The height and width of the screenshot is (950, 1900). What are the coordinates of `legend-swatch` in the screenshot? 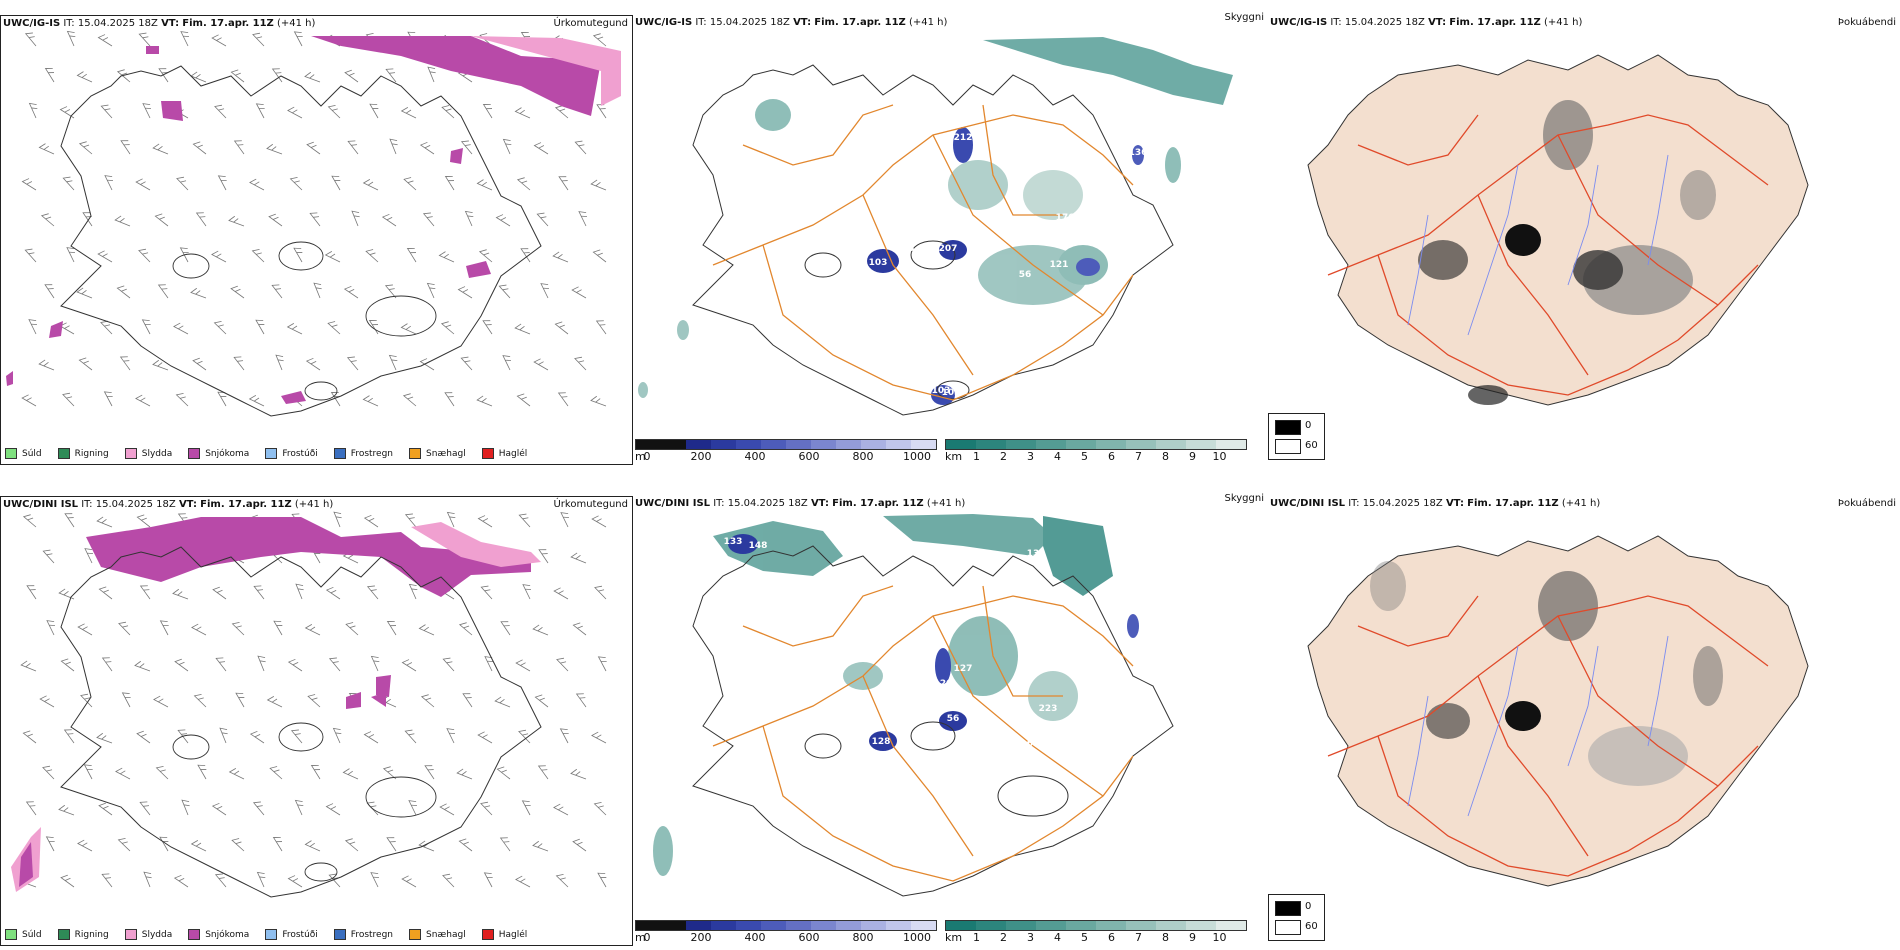 It's located at (194, 934).